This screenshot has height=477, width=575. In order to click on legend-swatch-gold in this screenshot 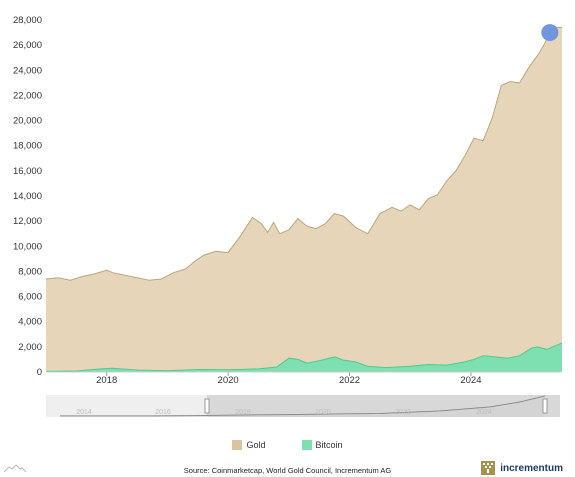, I will do `click(237, 445)`.